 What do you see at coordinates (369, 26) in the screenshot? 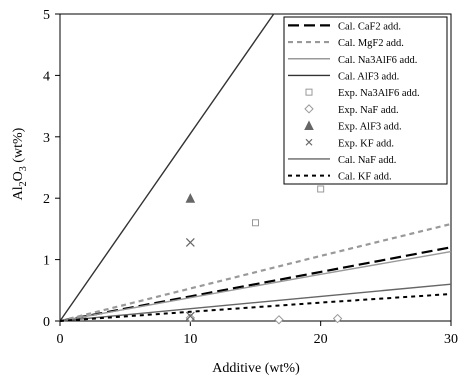
I see `legend-label: Cal. CaF2 add.` at bounding box center [369, 26].